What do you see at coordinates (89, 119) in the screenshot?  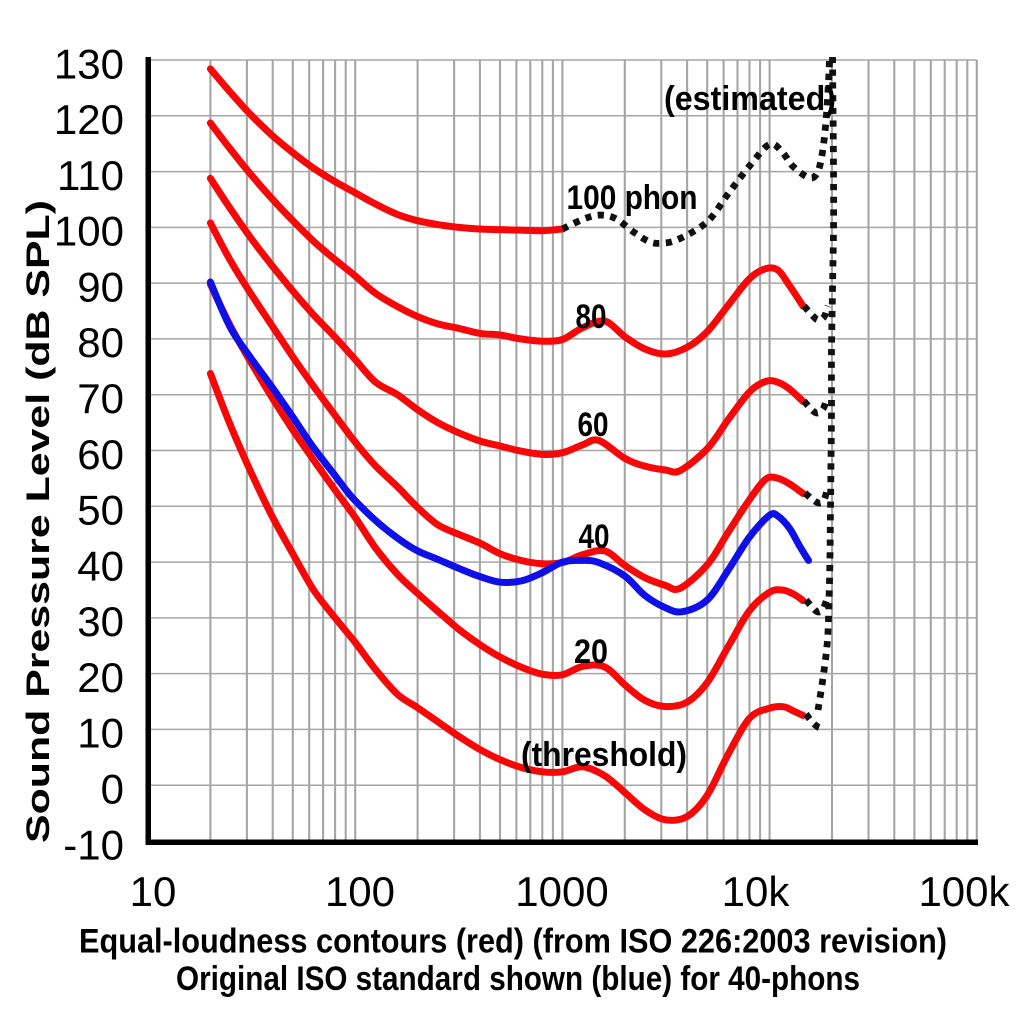 I see `svg-text: 120` at bounding box center [89, 119].